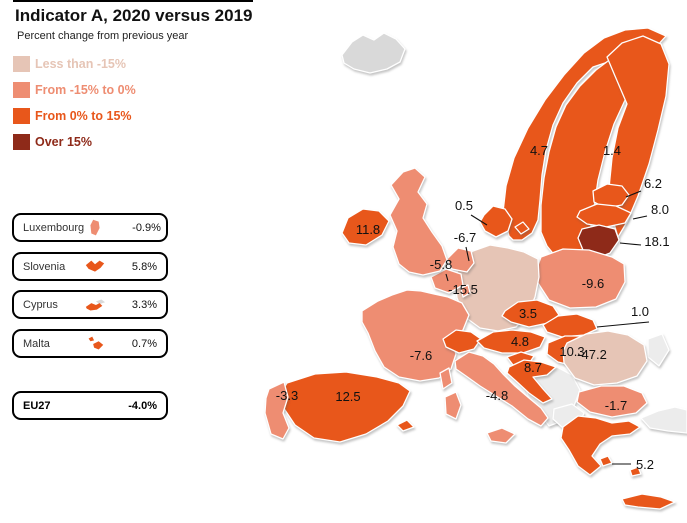 This screenshot has width=687, height=523. What do you see at coordinates (604, 215) in the screenshot?
I see `country-latvia` at bounding box center [604, 215].